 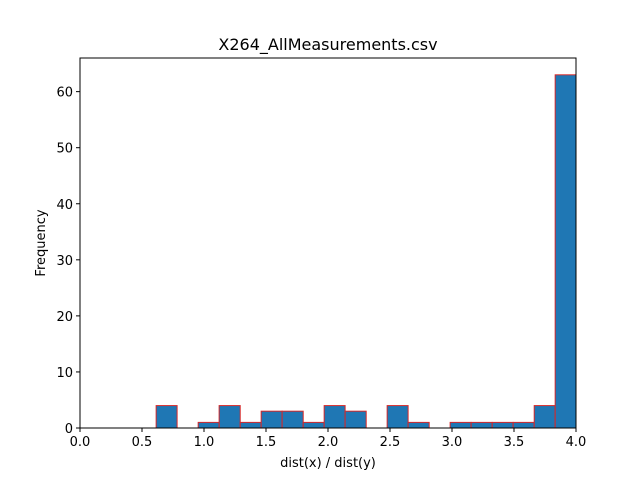 What do you see at coordinates (64, 149) in the screenshot?
I see `y-tick-label: 50` at bounding box center [64, 149].